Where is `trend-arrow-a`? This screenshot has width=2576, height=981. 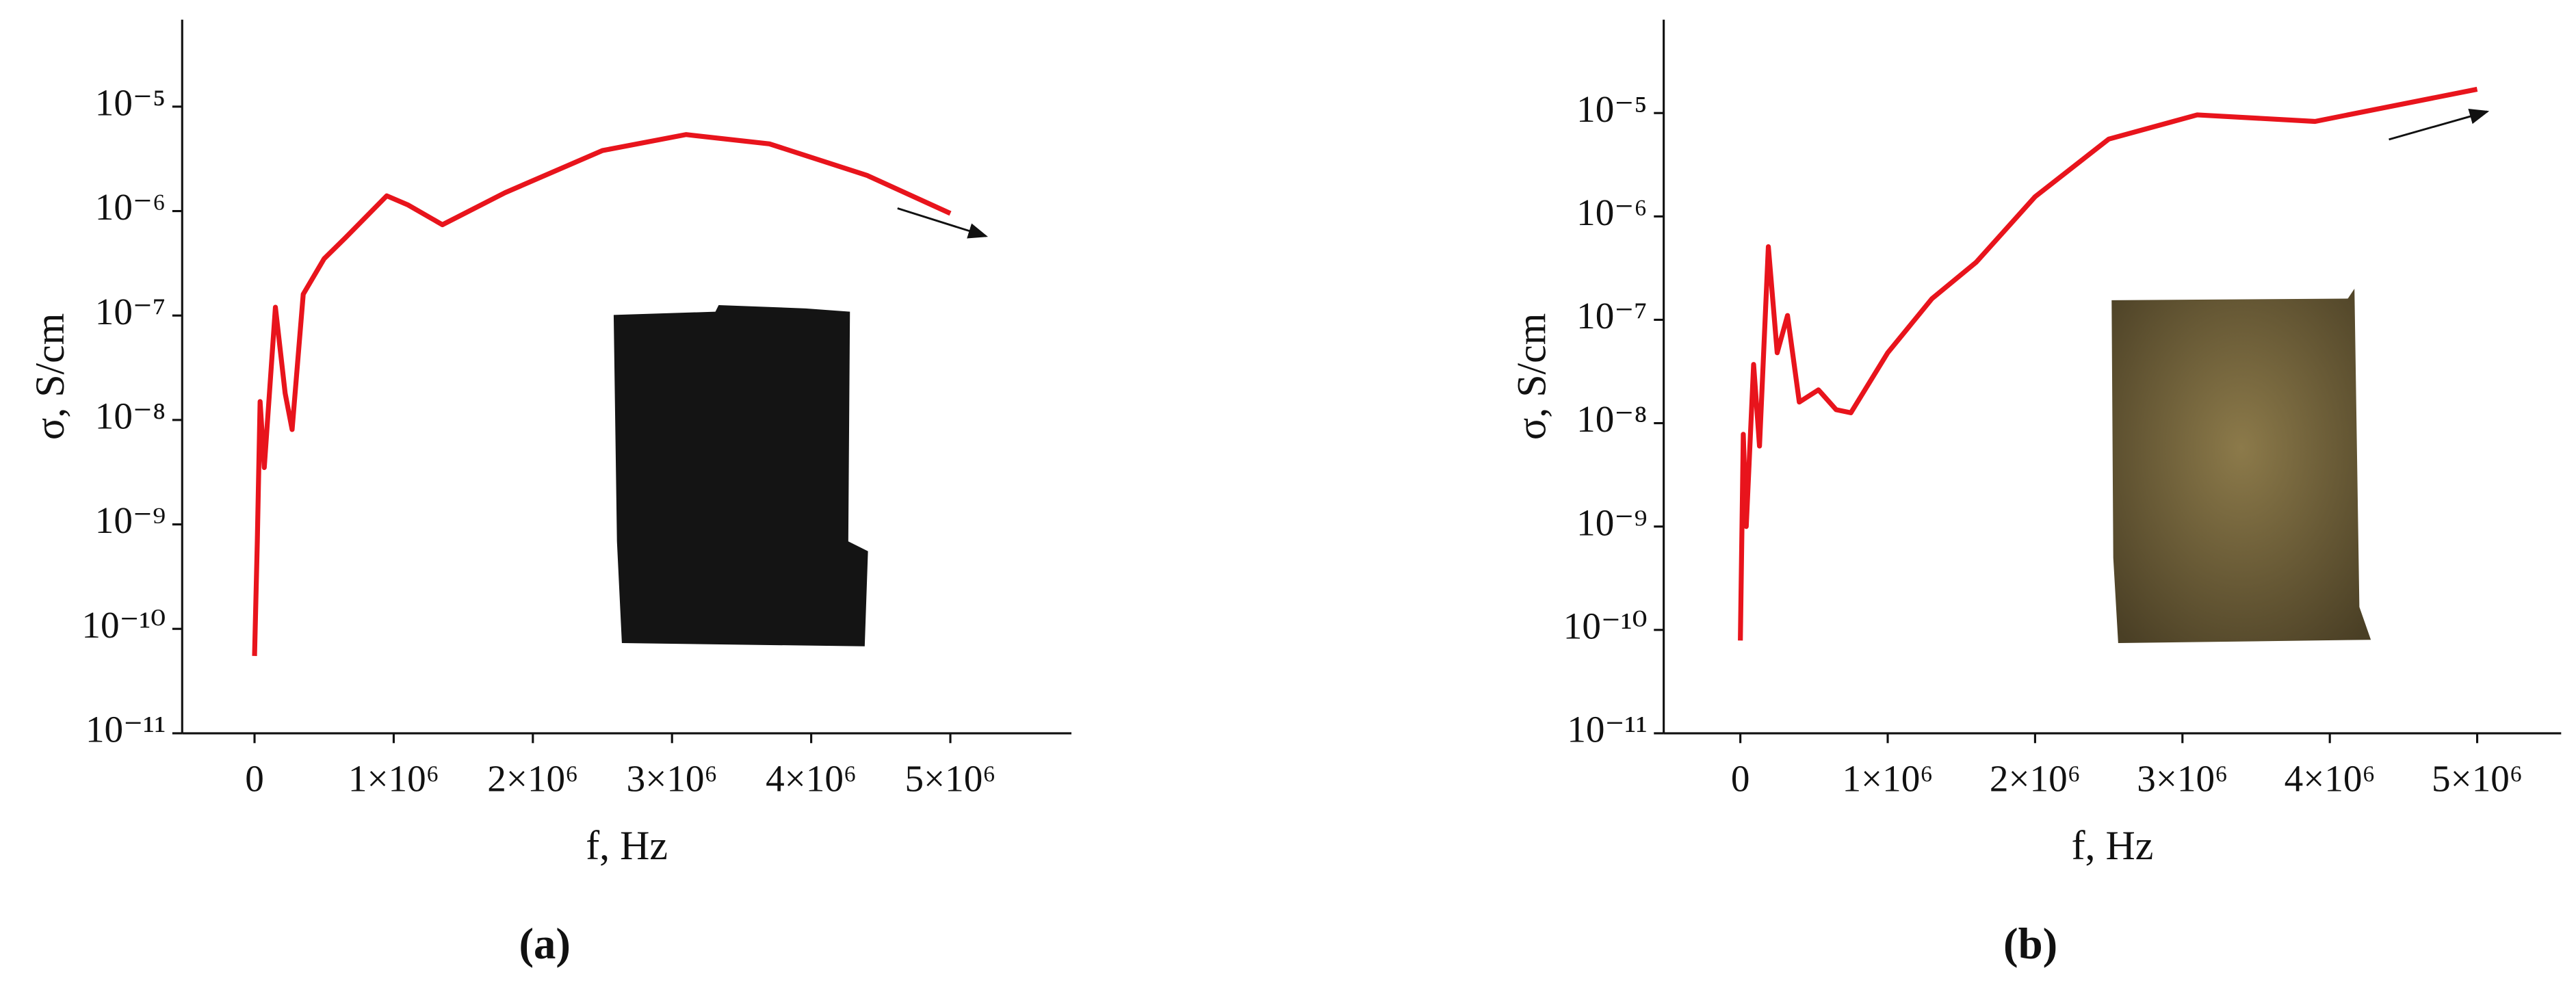 trend-arrow-a is located at coordinates (943, 223).